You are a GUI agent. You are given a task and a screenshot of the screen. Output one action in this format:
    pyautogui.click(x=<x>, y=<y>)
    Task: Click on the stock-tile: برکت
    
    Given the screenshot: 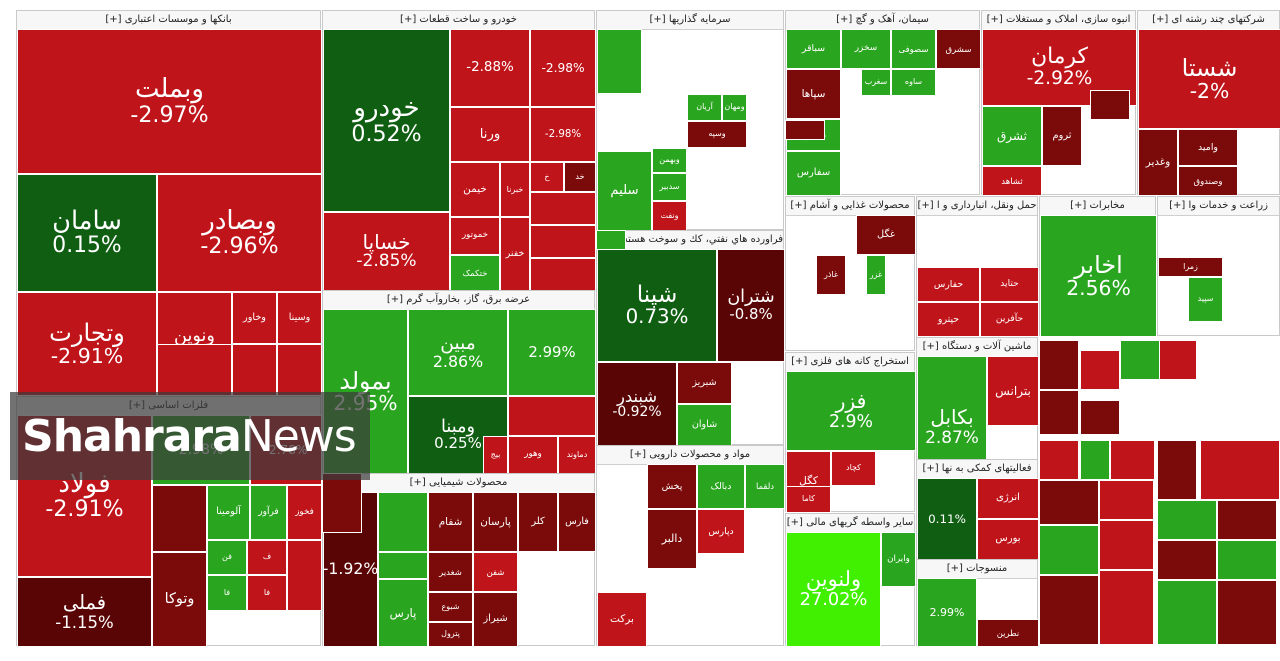 What is the action you would take?
    pyautogui.click(x=622, y=619)
    